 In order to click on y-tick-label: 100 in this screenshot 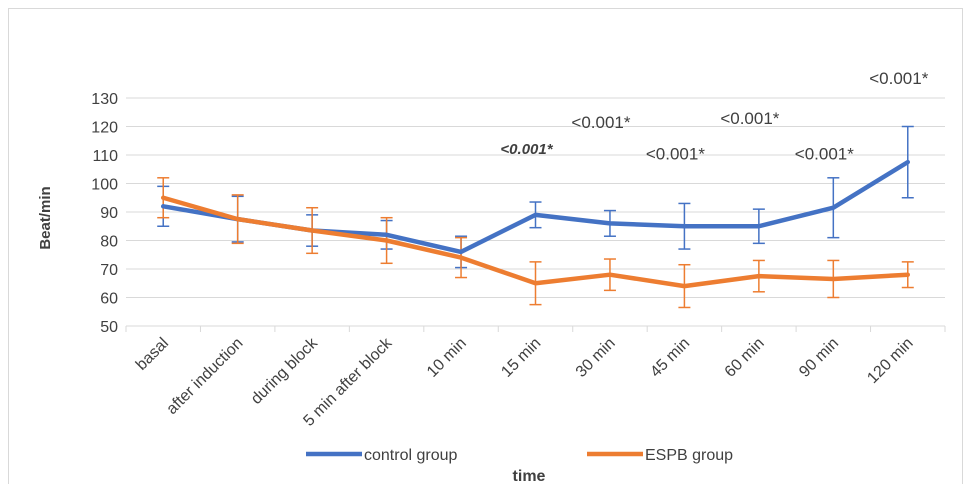, I will do `click(104, 185)`.